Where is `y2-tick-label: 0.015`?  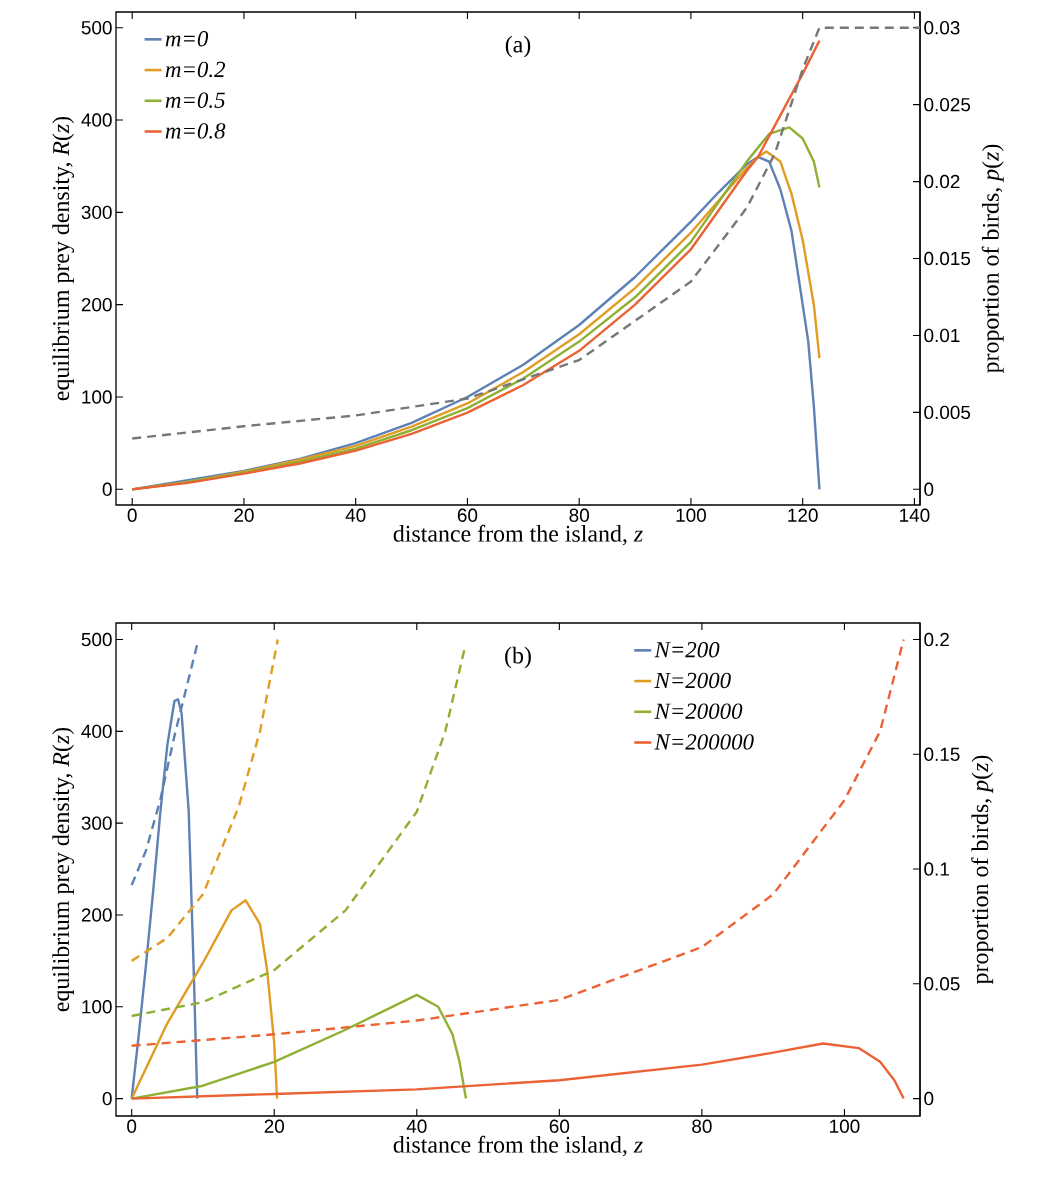 y2-tick-label: 0.015 is located at coordinates (947, 258).